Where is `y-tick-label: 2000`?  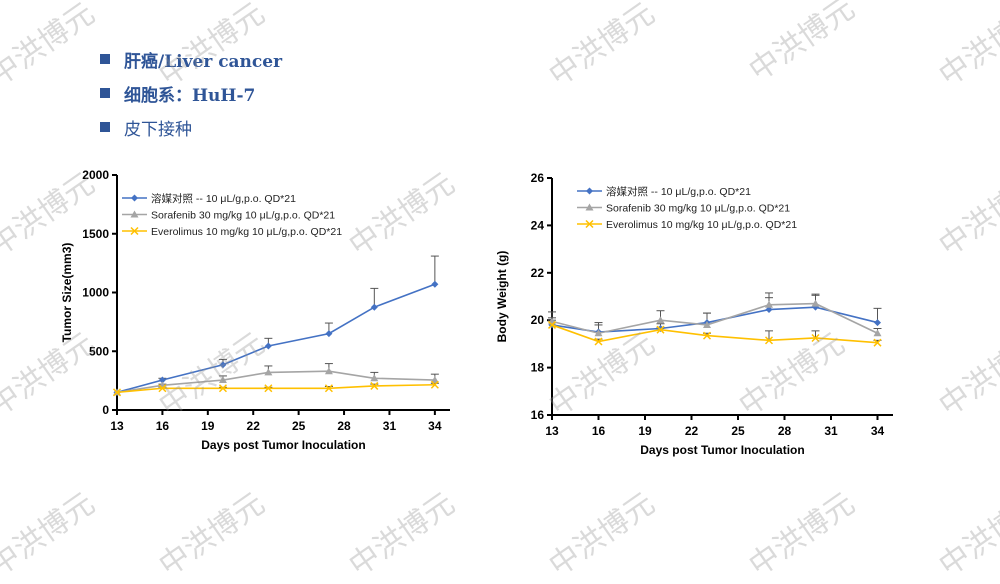 y-tick-label: 2000 is located at coordinates (95, 175).